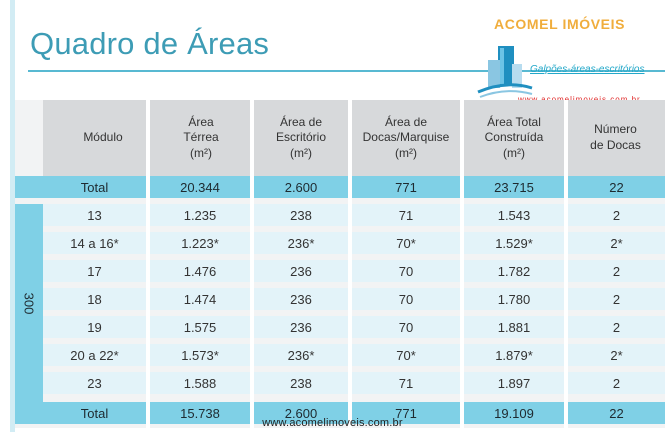 The height and width of the screenshot is (432, 665). Describe the element at coordinates (514, 187) in the screenshot. I see `table-cell: 23.715` at that location.